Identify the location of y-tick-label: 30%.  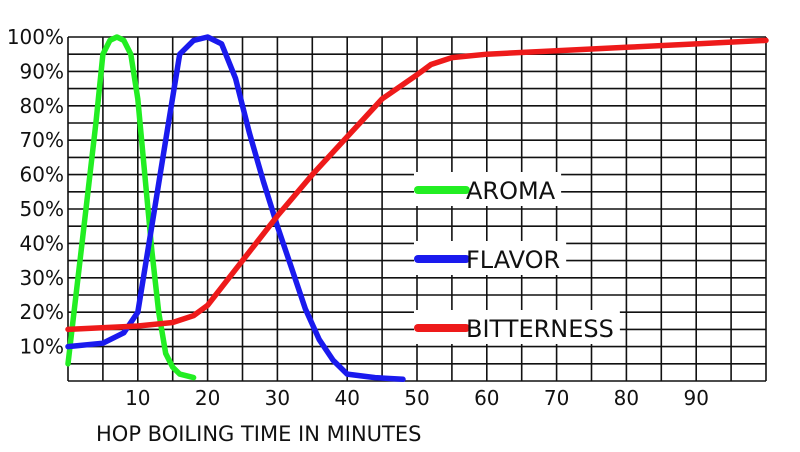
(42, 278).